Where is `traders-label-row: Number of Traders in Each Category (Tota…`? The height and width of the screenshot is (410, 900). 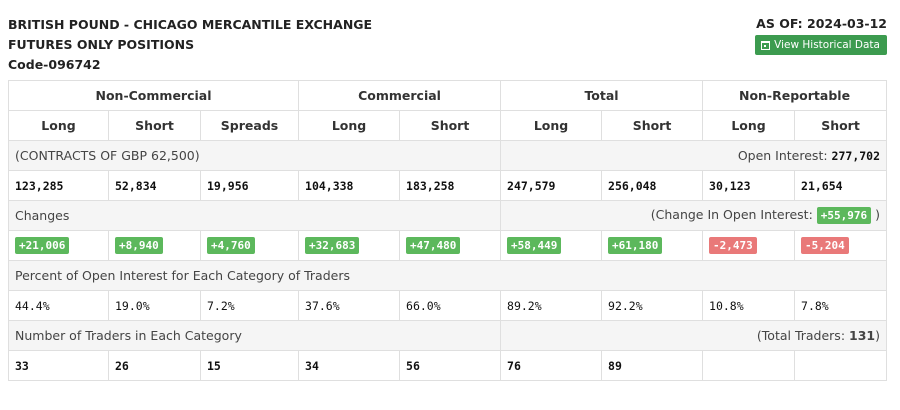 traders-label-row: Number of Traders in Each Category (Tota… is located at coordinates (447, 335).